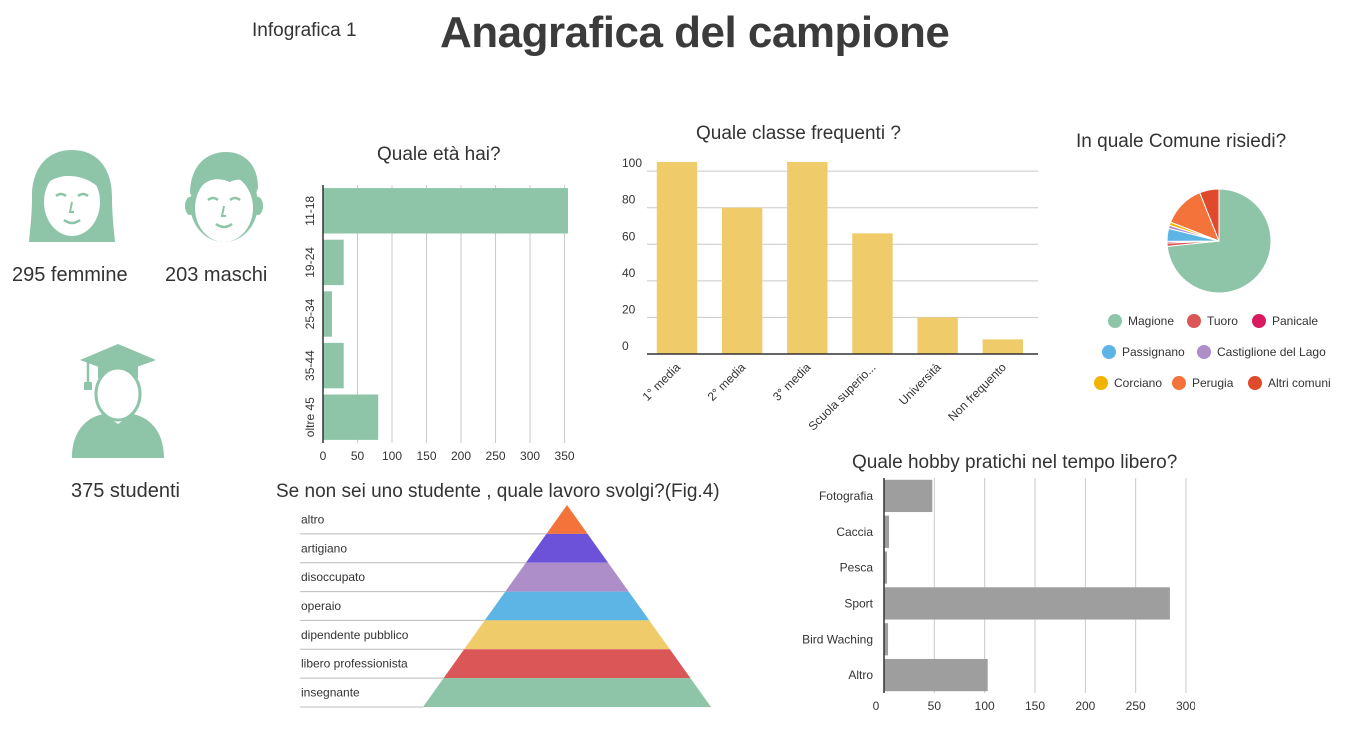 Image resolution: width=1346 pixels, height=736 pixels. Describe the element at coordinates (1222, 321) in the screenshot. I see `comune-legend-label: Tuoro` at that location.